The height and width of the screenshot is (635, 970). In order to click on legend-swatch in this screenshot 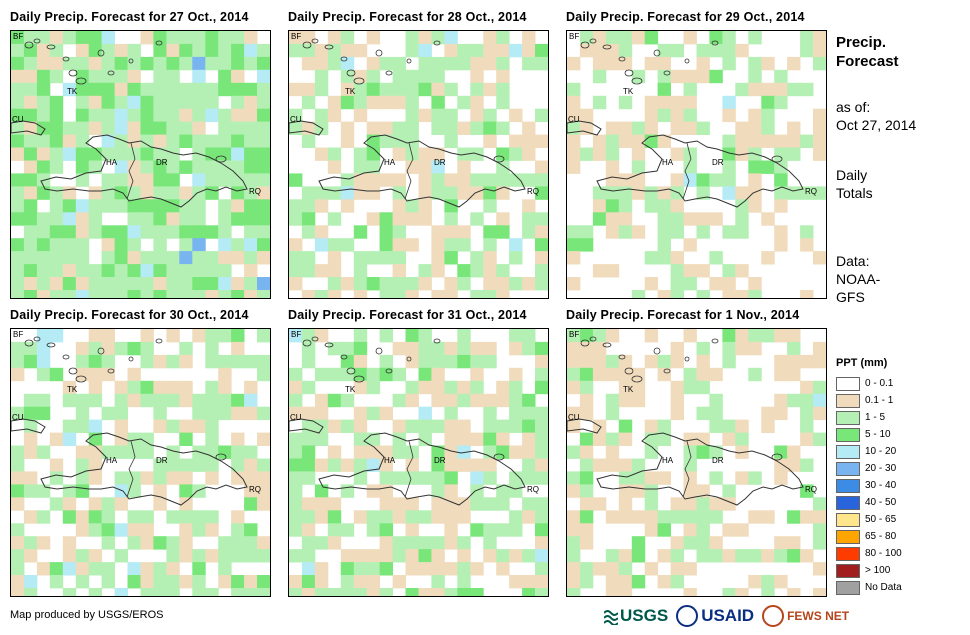, I will do `click(848, 519)`.